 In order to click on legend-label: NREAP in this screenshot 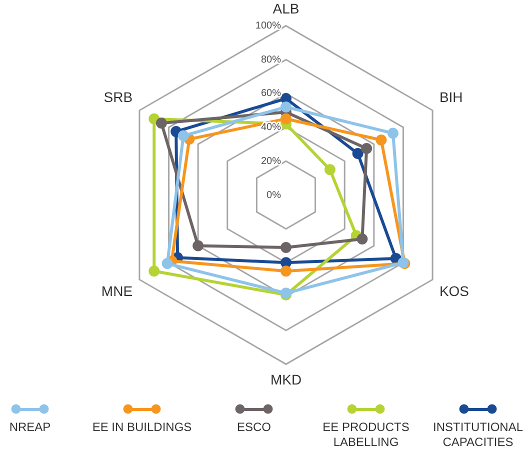, I will do `click(30, 427)`.